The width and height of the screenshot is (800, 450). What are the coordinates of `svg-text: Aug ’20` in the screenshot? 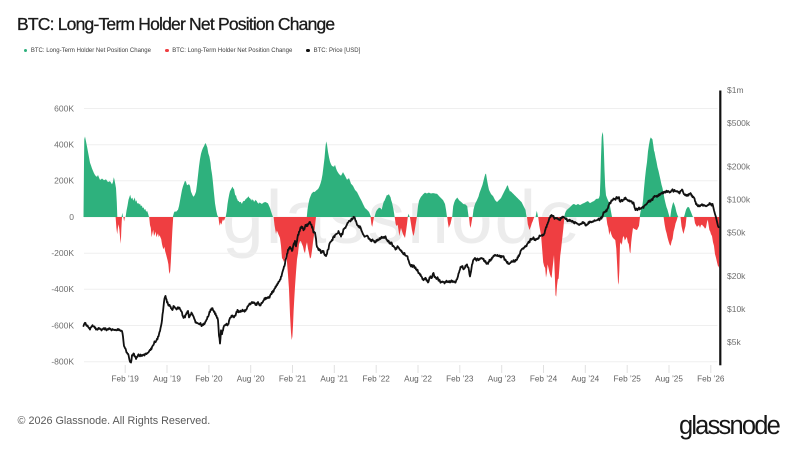 It's located at (251, 379).